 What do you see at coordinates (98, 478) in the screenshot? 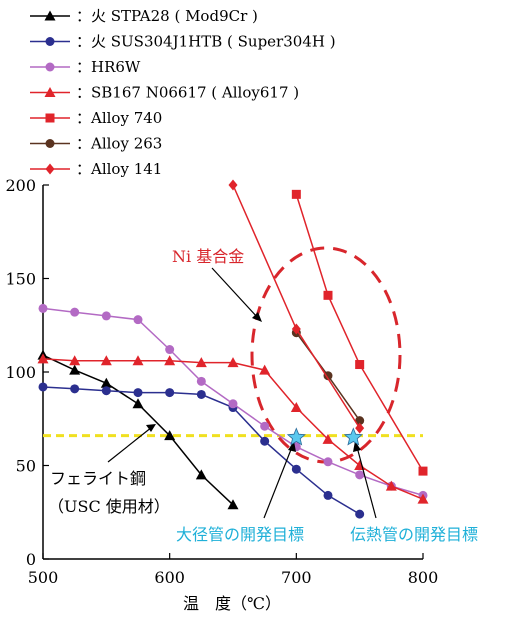
I see `ferrite-label-line1: フェライト鋼` at bounding box center [98, 478].